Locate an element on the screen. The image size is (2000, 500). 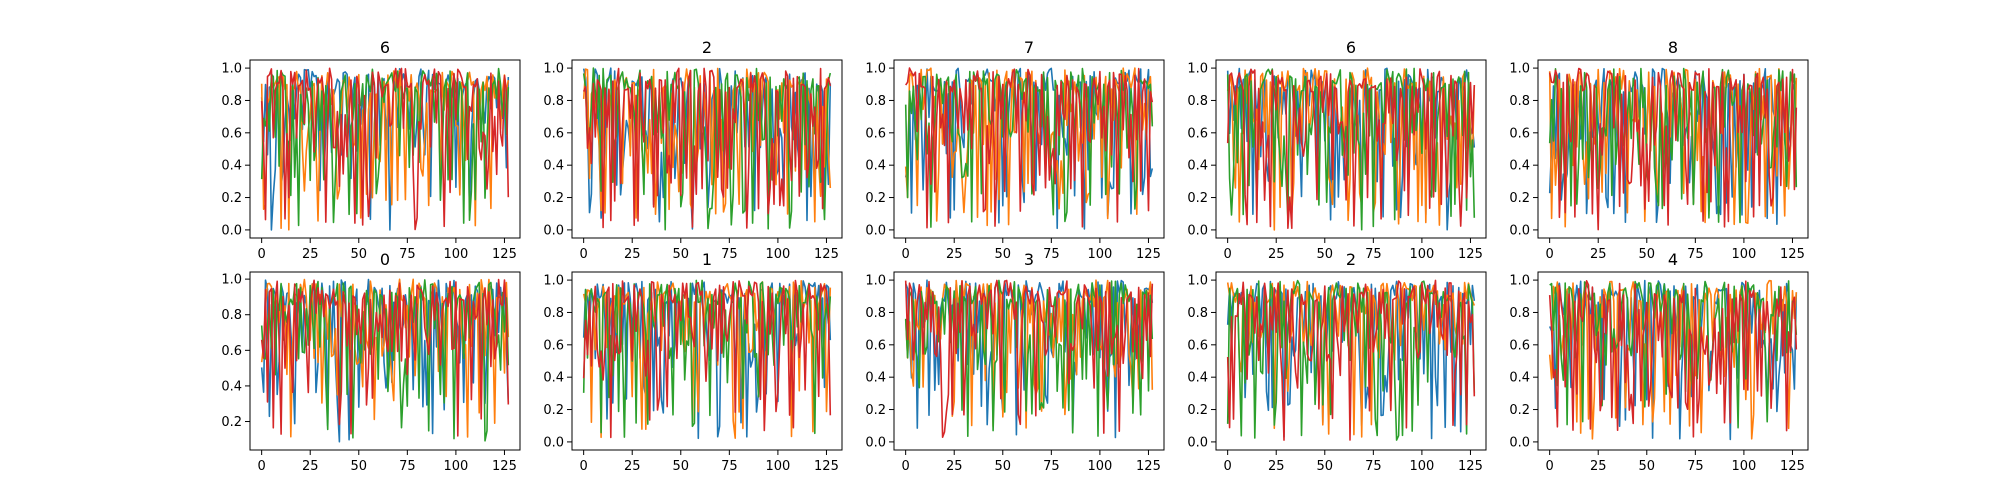
subplot-1: 0 25 50 75 100 125 0.0 0.2 0.4 0.6 0.8 1.0 2 is located at coordinates (693, 150).